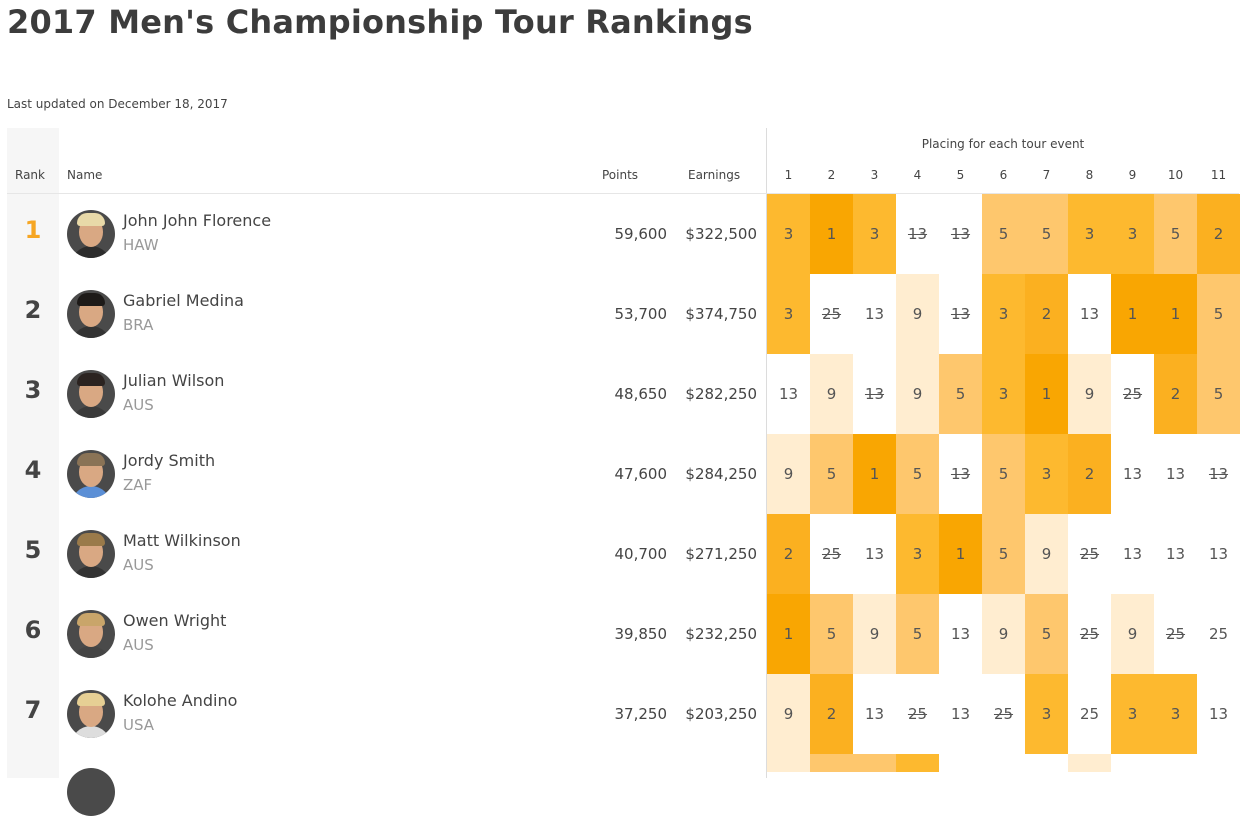 The image size is (1246, 816). Describe the element at coordinates (175, 620) in the screenshot. I see `athlete-name: Owen Wright` at that location.